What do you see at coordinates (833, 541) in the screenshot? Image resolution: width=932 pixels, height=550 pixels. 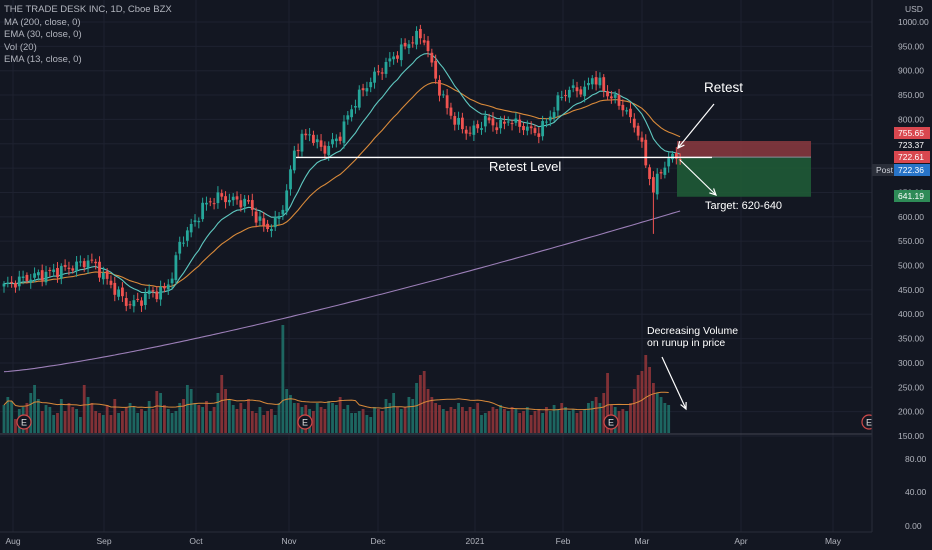 I see `time-tick-label: May` at bounding box center [833, 541].